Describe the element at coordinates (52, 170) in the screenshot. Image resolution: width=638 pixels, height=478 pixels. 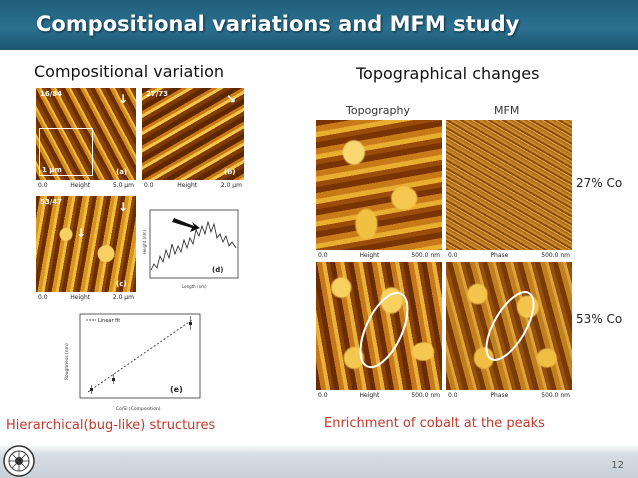
I see `panel-a-scale-label: 1 μm` at that location.